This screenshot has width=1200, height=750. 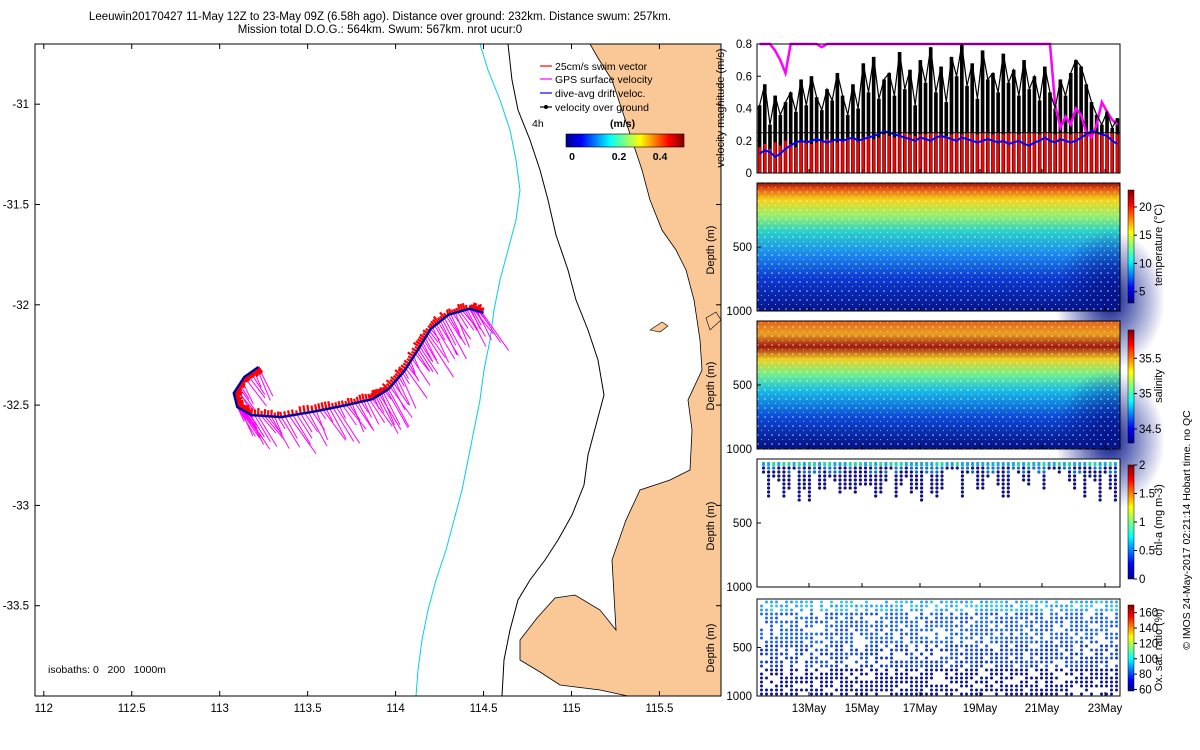 What do you see at coordinates (601, 67) in the screenshot?
I see `legend-swim: 25cm/s swim vector` at bounding box center [601, 67].